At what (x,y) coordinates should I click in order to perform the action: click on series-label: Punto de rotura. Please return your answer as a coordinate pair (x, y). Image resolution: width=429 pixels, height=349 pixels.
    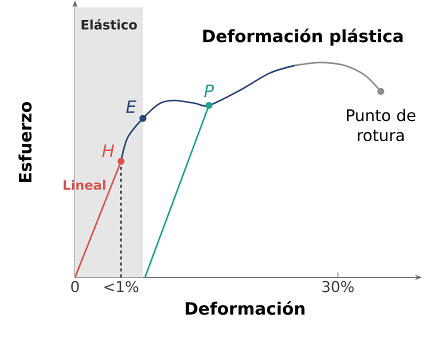
    Looking at the image, I should click on (381, 124).